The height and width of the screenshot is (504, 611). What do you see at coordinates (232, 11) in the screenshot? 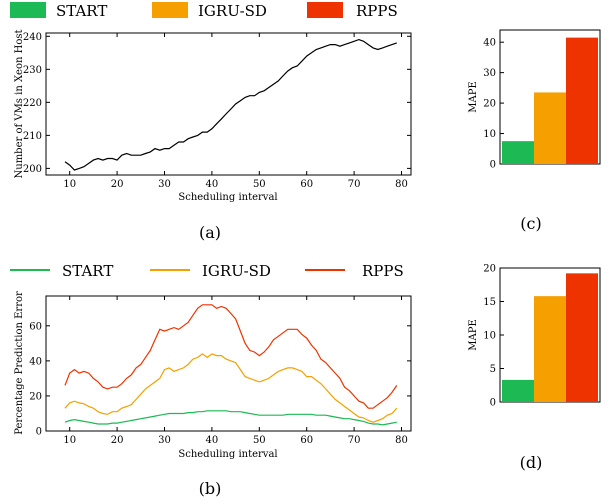
I see `legend-label-igru: IGRU-SD` at bounding box center [232, 11].